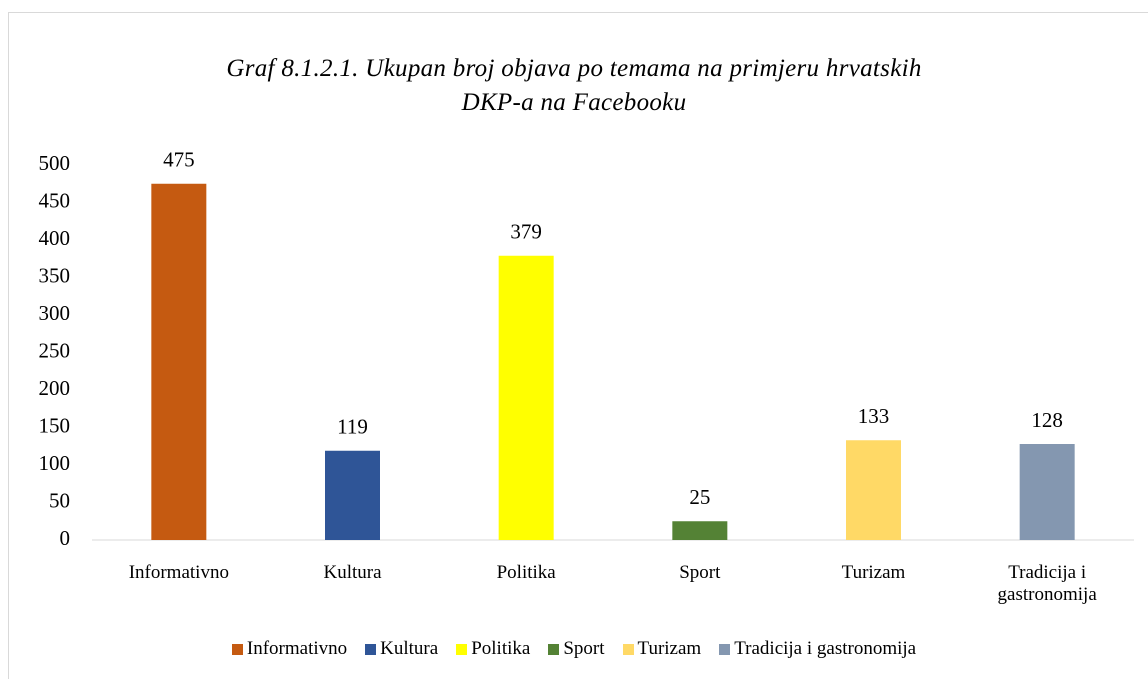 This screenshot has width=1148, height=679. What do you see at coordinates (55, 425) in the screenshot?
I see `y-tick-label: 150` at bounding box center [55, 425].